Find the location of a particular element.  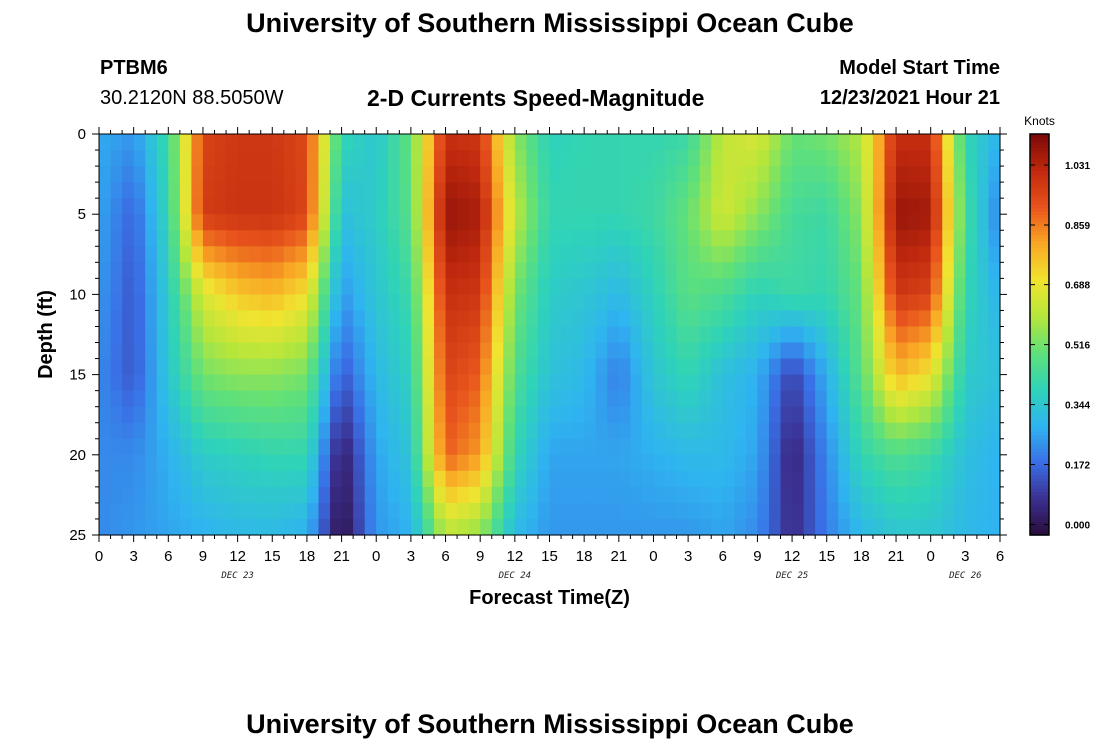

x-tick-label: 0 is located at coordinates (99, 556).